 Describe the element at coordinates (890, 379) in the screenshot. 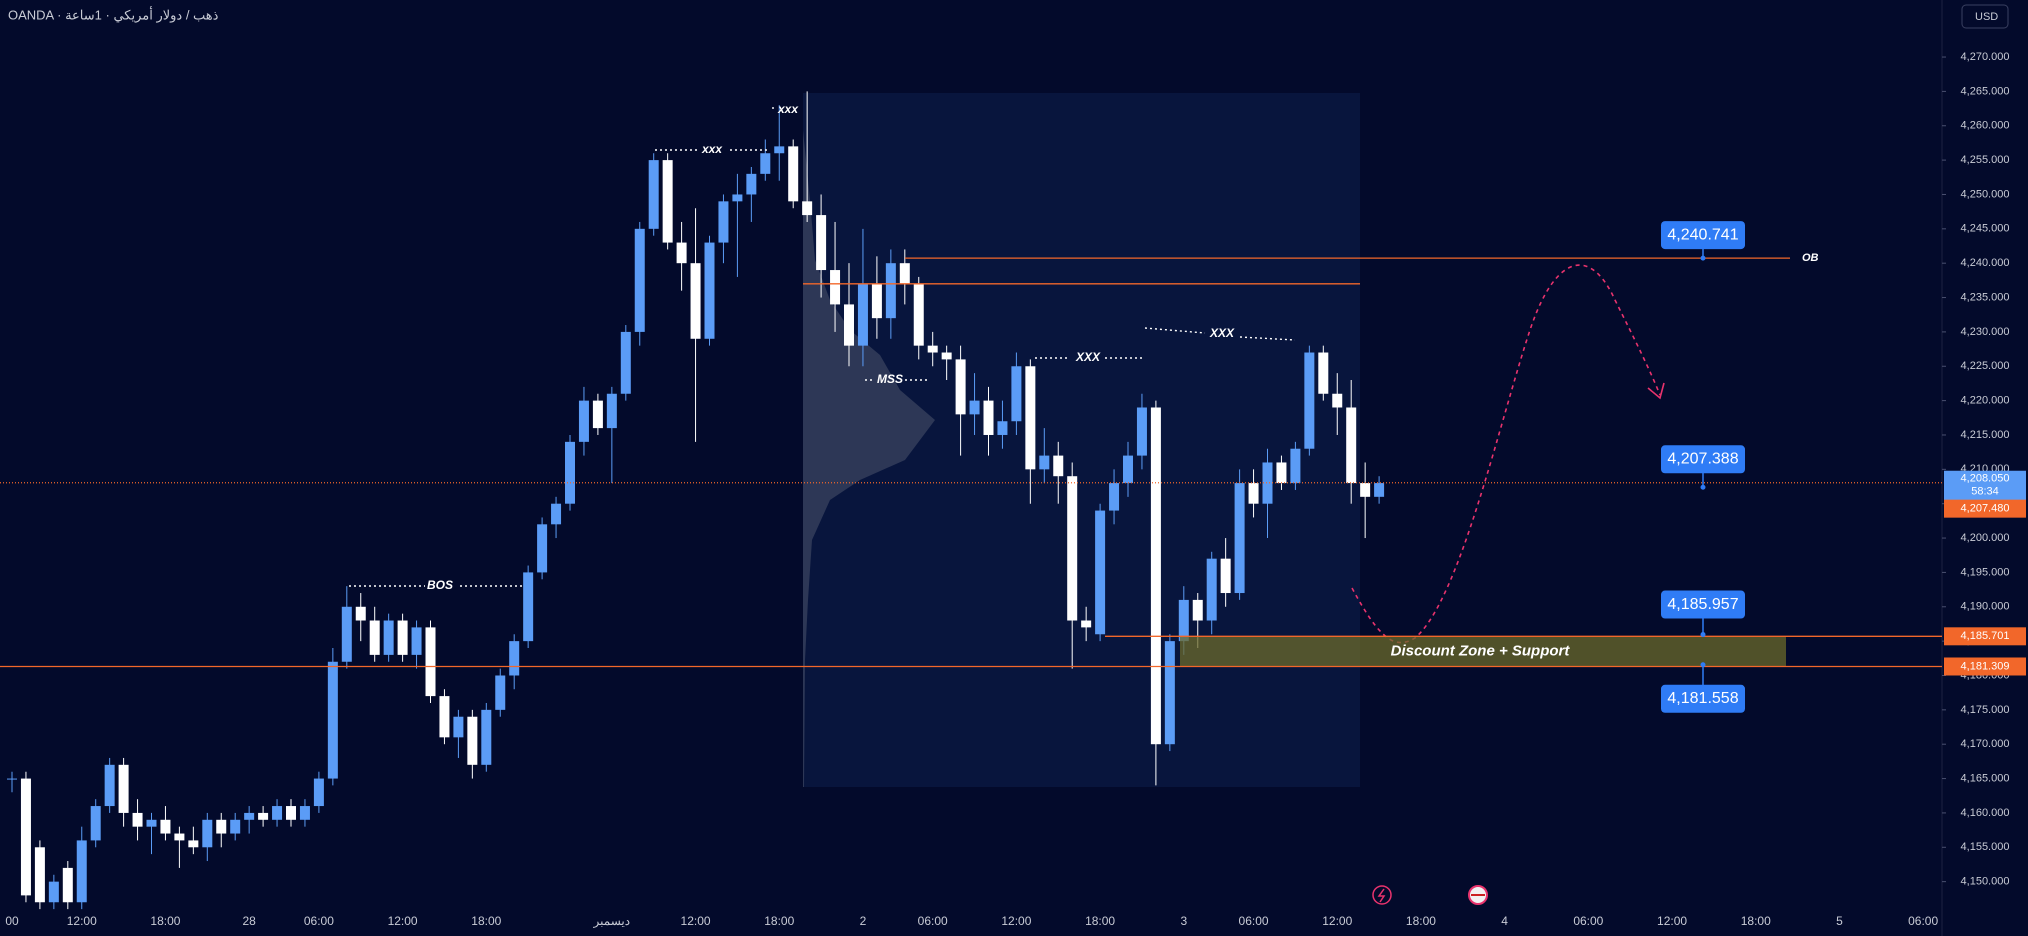

I see `annotation: MSS` at that location.